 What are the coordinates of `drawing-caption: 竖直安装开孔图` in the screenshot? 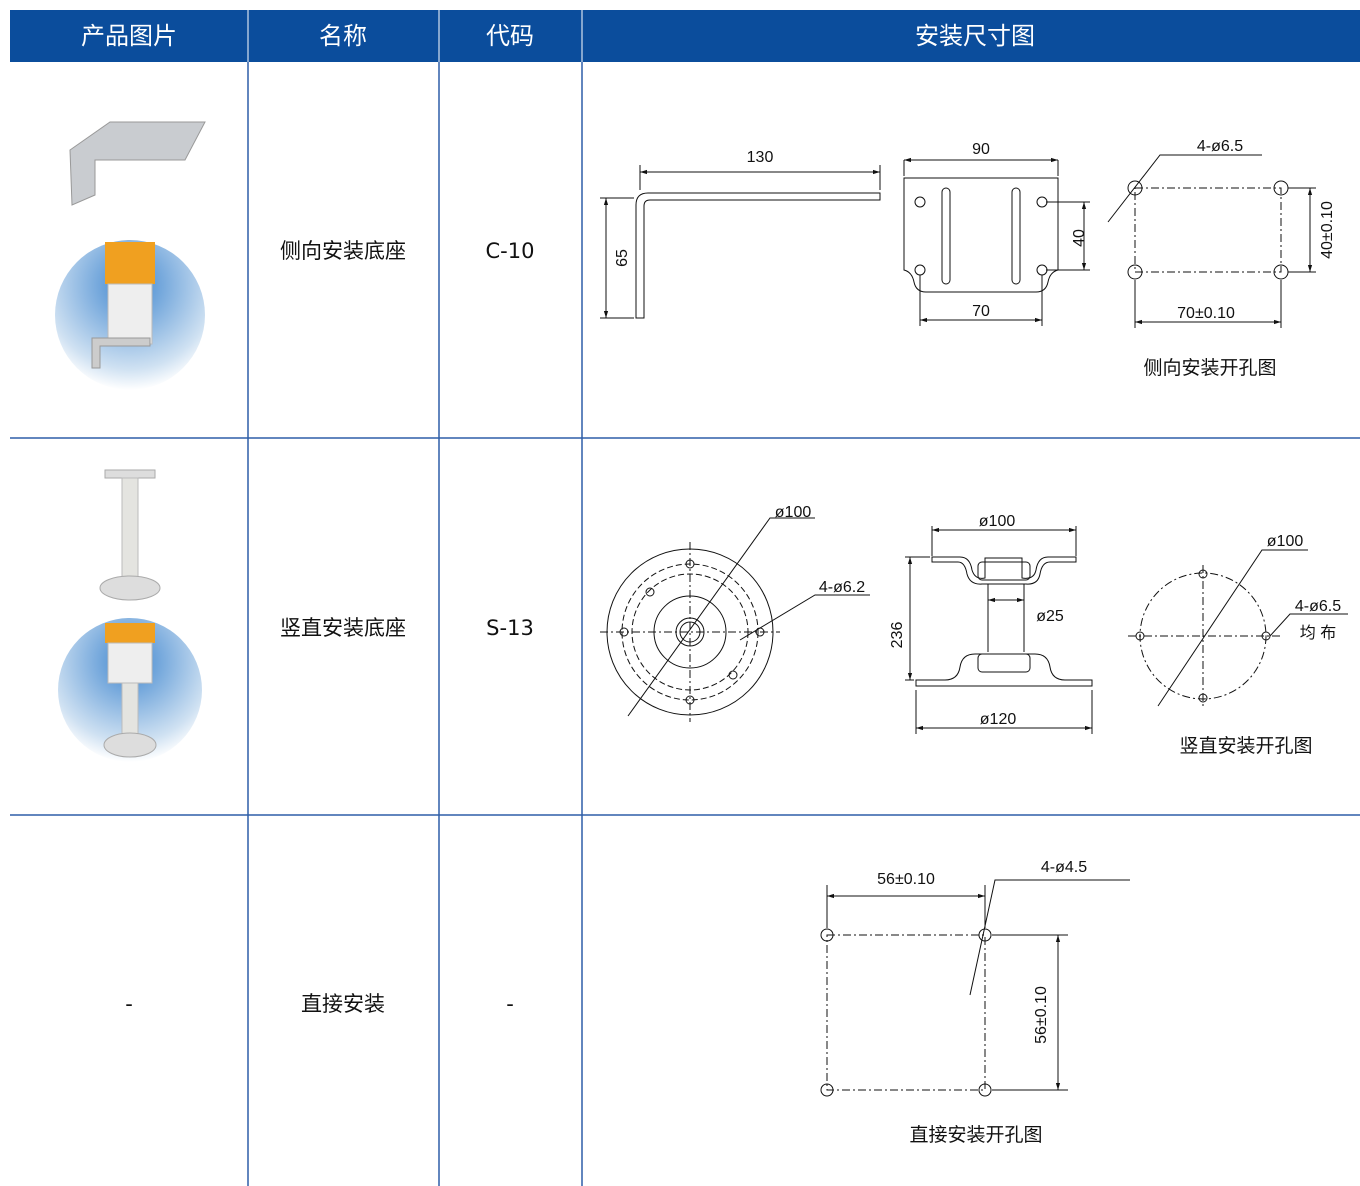 It's located at (1245, 746).